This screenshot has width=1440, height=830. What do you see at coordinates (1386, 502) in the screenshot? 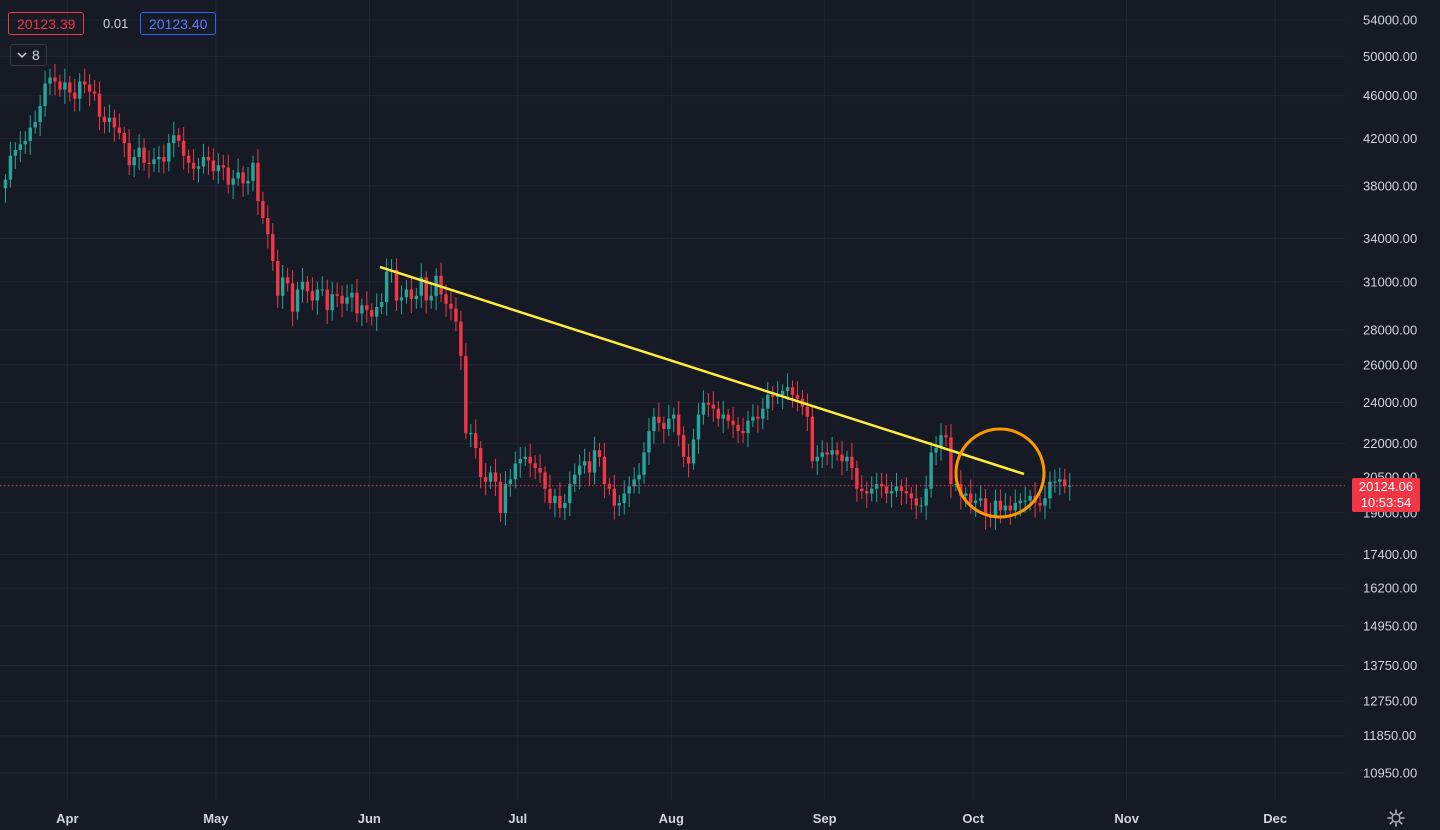
I see `candle-countdown: 10:53:54` at bounding box center [1386, 502].